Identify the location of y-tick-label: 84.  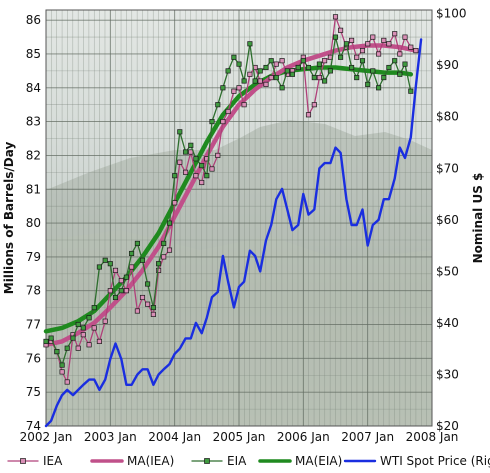
(33, 88).